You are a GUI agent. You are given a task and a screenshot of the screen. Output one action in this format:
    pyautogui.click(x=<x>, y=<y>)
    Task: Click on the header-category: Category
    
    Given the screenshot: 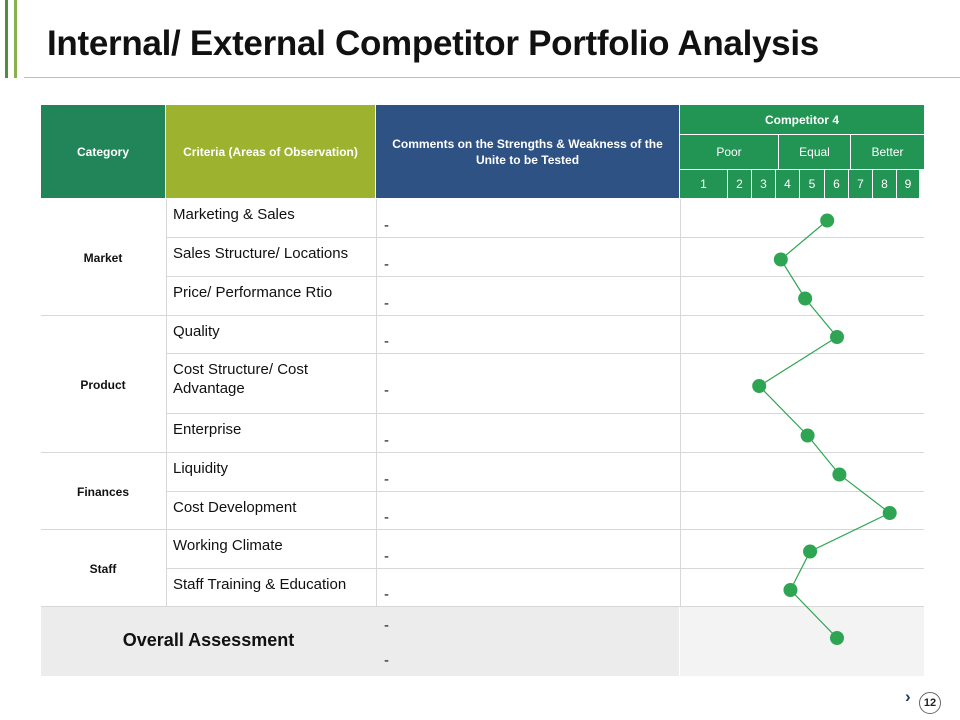 What is the action you would take?
    pyautogui.click(x=103, y=151)
    